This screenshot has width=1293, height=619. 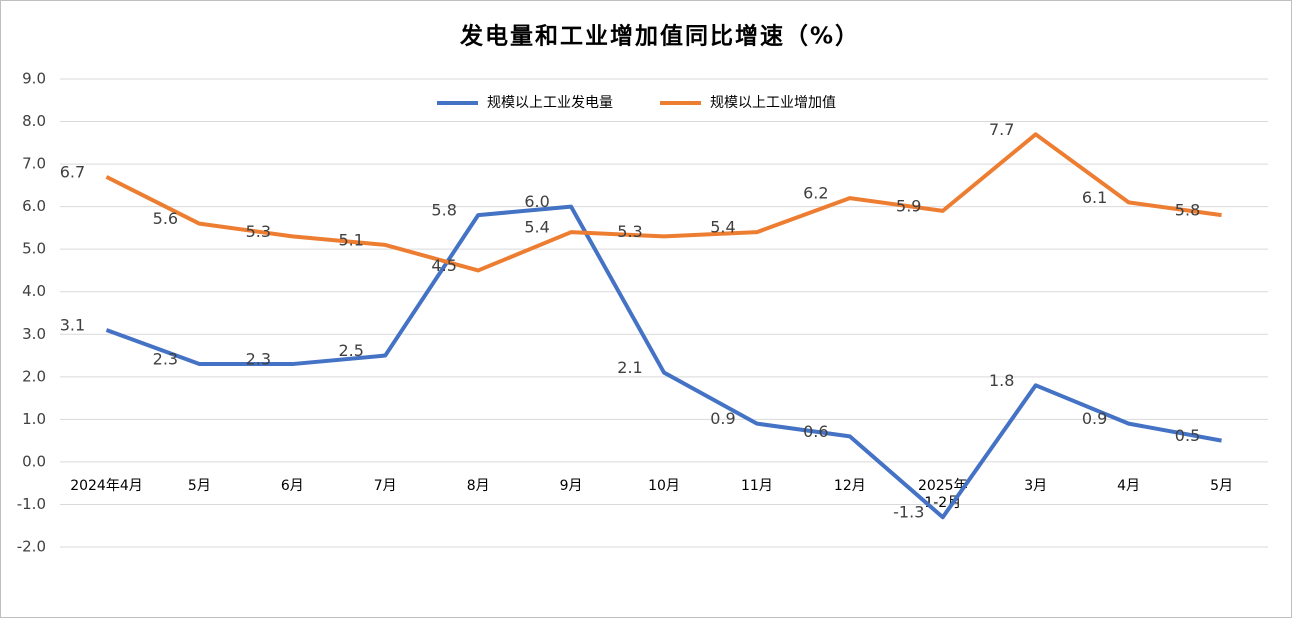 I want to click on data-label: 5.6, so click(x=165, y=218).